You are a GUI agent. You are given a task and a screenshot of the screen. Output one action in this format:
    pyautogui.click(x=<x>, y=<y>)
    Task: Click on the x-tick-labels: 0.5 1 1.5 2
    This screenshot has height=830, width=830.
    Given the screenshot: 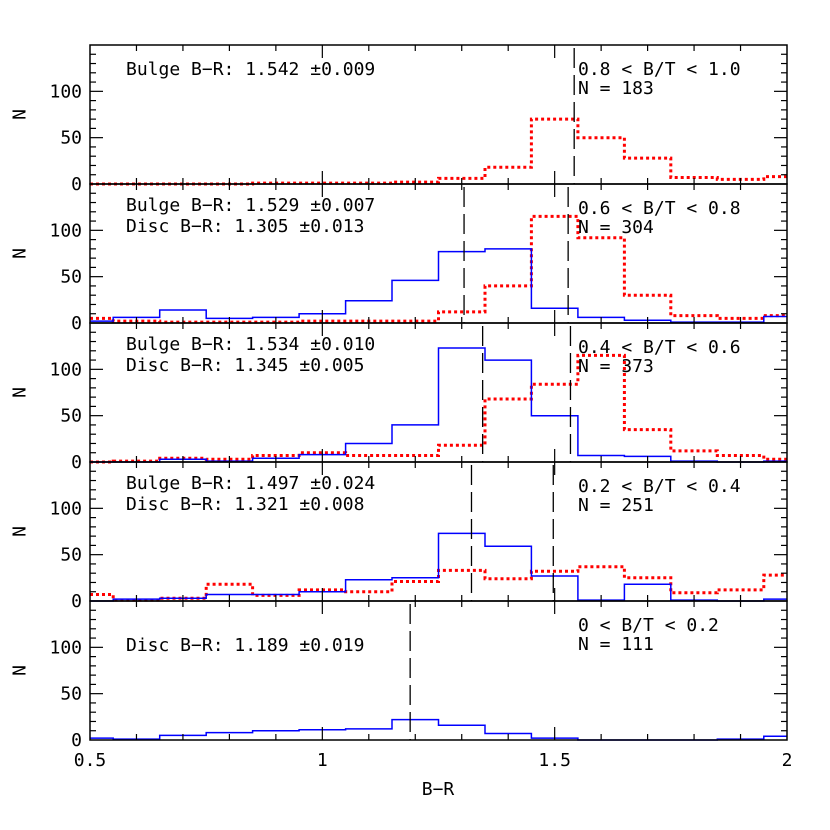 What is the action you would take?
    pyautogui.click(x=433, y=760)
    